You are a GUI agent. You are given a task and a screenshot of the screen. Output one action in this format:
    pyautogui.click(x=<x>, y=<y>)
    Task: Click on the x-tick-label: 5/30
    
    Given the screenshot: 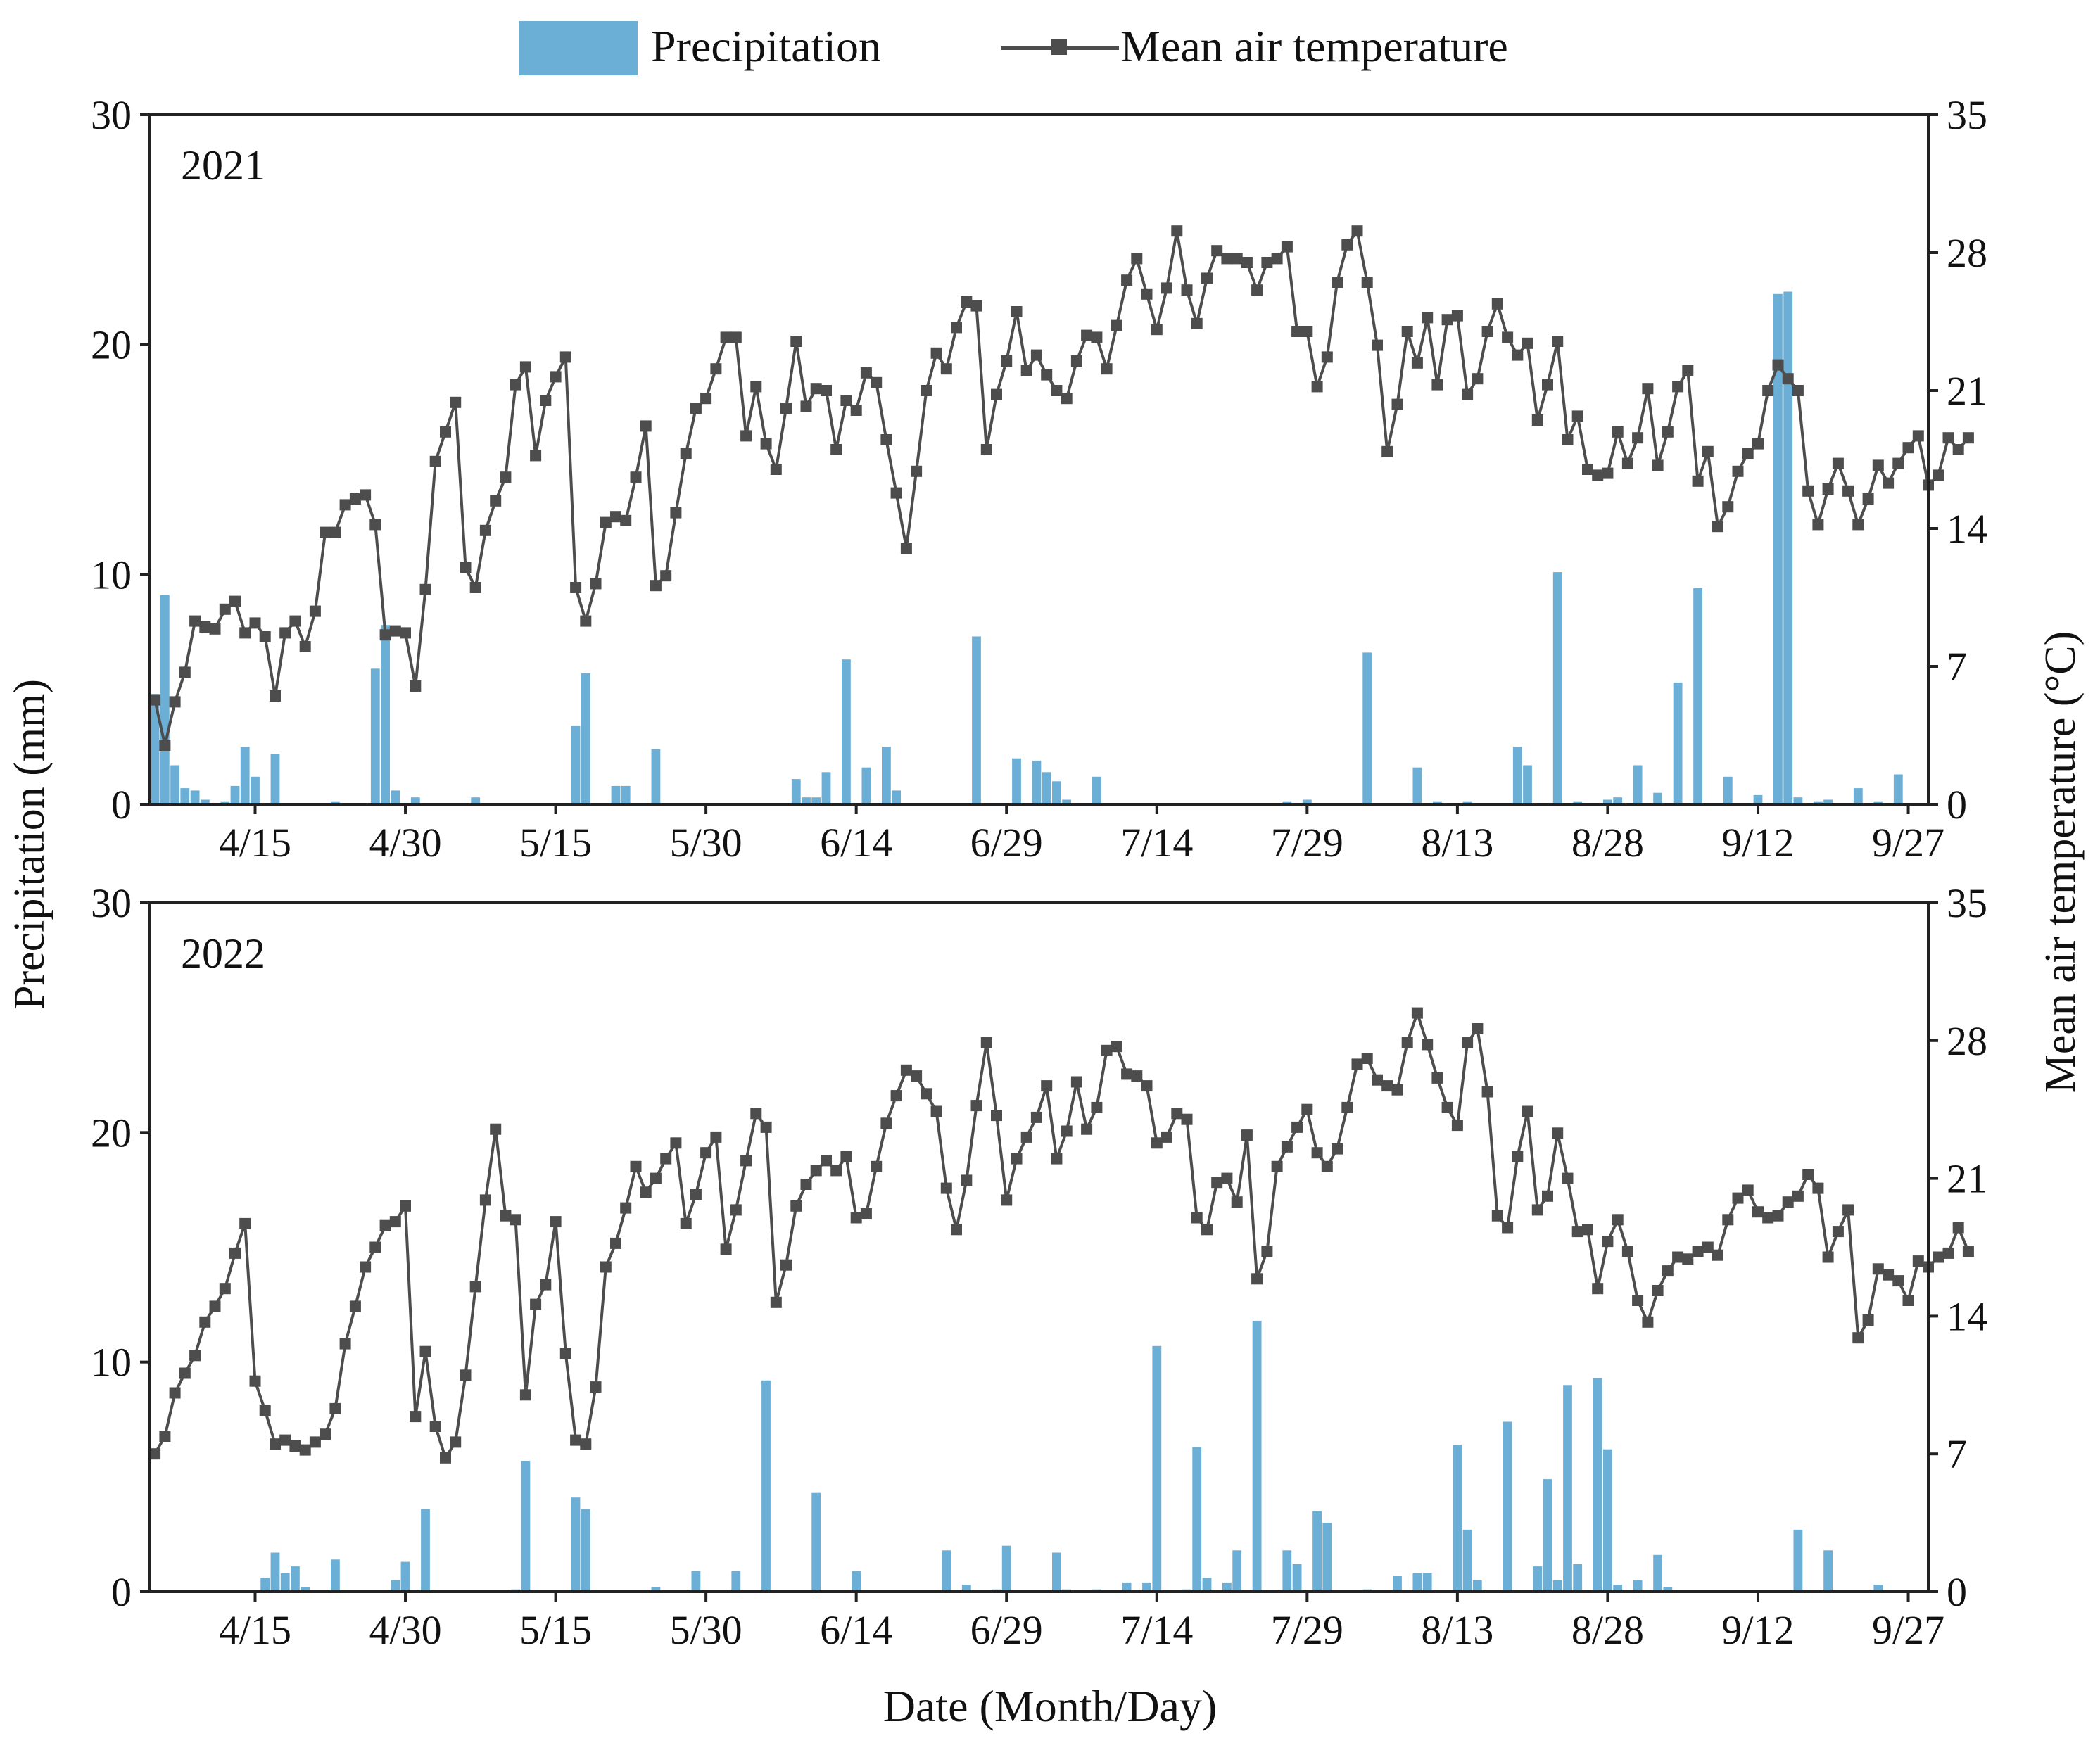 What is the action you would take?
    pyautogui.click(x=706, y=1630)
    